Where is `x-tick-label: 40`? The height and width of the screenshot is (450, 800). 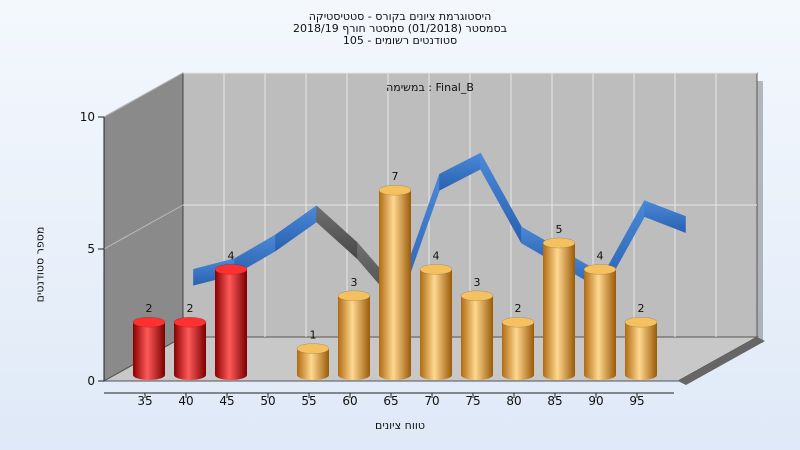 x-tick-label: 40 is located at coordinates (185, 401).